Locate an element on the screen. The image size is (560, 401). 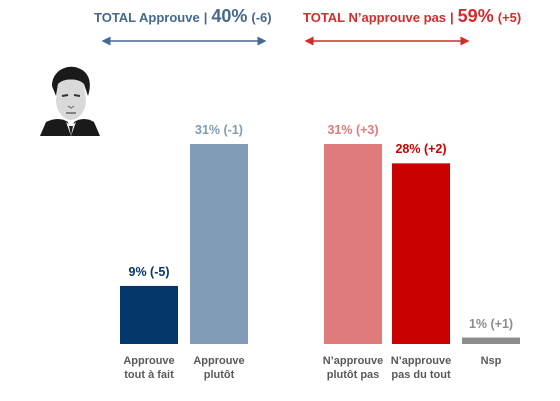
total-disapprove-change: (+5) is located at coordinates (509, 17).